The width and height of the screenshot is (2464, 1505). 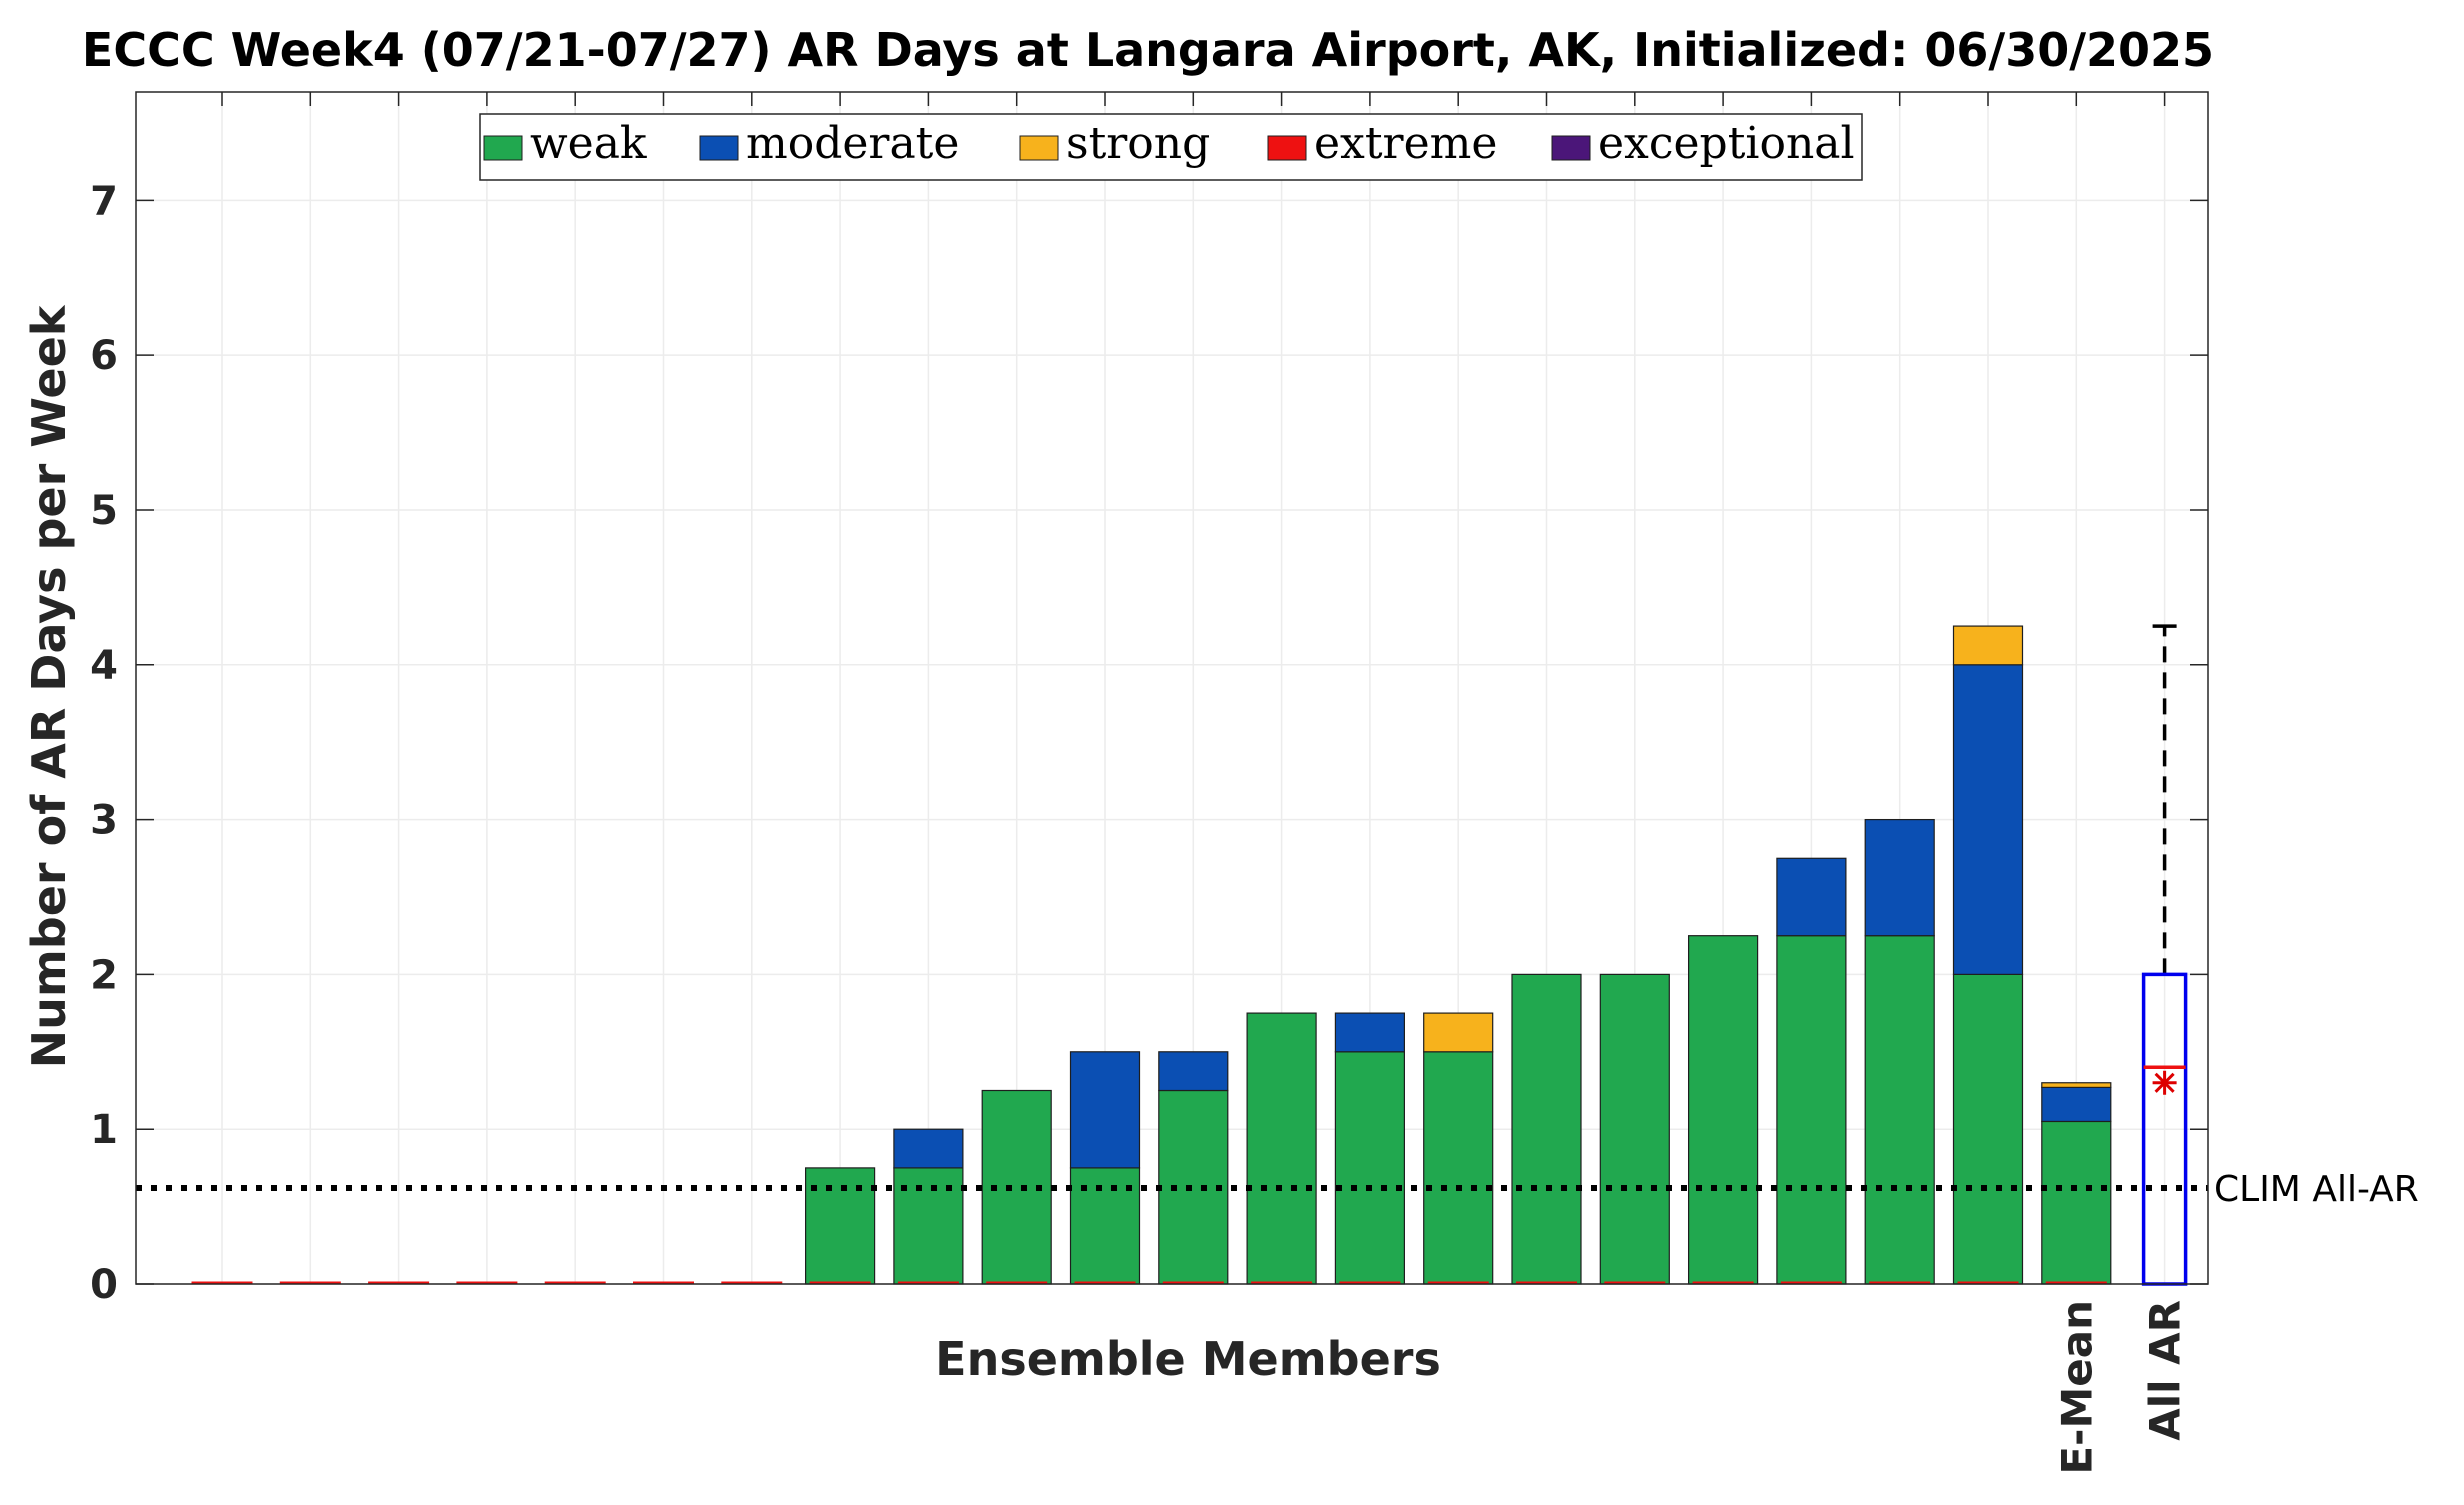 I want to click on legend-label-moderate: moderate, so click(x=852, y=143).